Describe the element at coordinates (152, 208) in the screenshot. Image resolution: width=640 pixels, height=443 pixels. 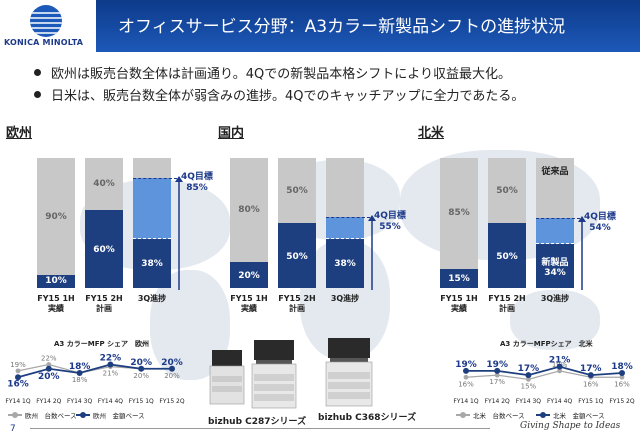
I see `bar-segment-target-europe` at that location.